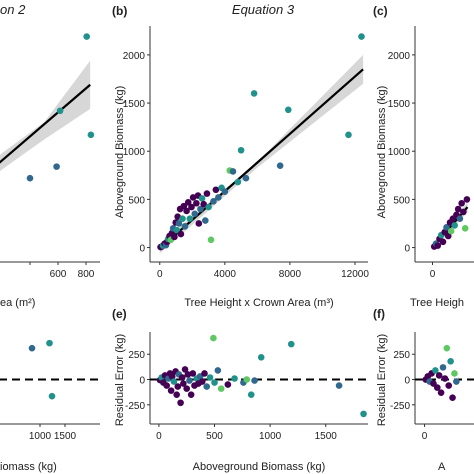  Describe the element at coordinates (28, 467) in the screenshot. I see `panel-d-xlabel: iomass (kg)` at that location.